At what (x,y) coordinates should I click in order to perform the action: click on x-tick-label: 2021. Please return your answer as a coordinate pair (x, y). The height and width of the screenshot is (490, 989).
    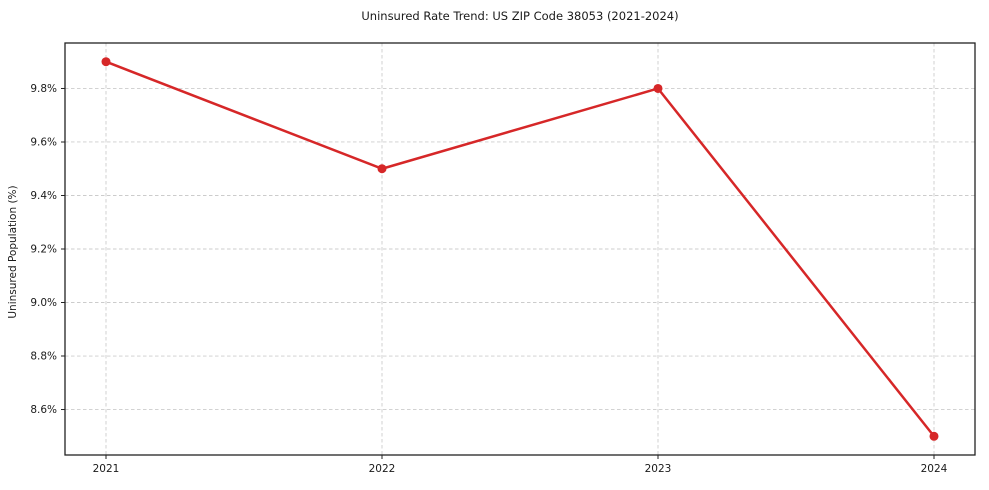
    Looking at the image, I should click on (106, 469).